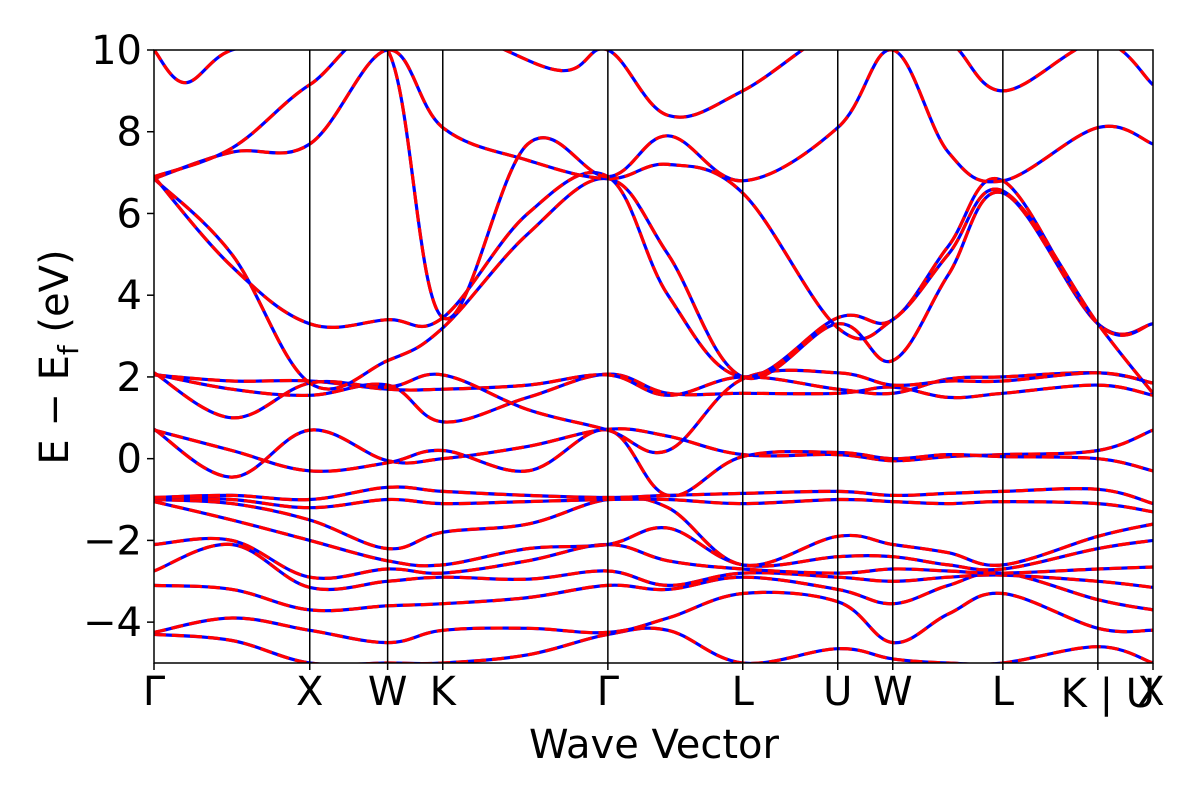  Describe the element at coordinates (129, 296) in the screenshot. I see `y-tick-label-5: 4` at that location.